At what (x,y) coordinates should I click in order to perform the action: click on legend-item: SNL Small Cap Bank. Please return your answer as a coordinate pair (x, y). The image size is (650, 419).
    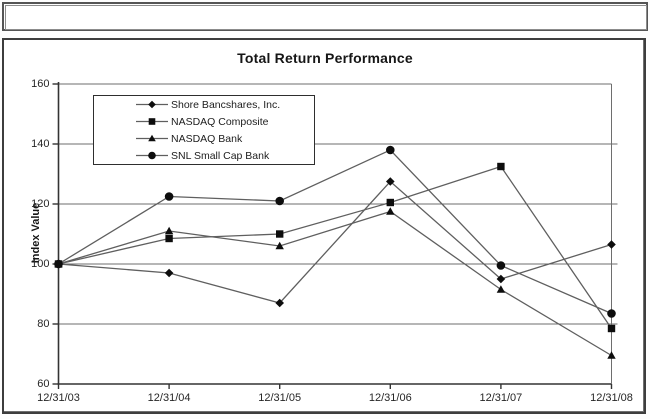
    Looking at the image, I should click on (204, 155).